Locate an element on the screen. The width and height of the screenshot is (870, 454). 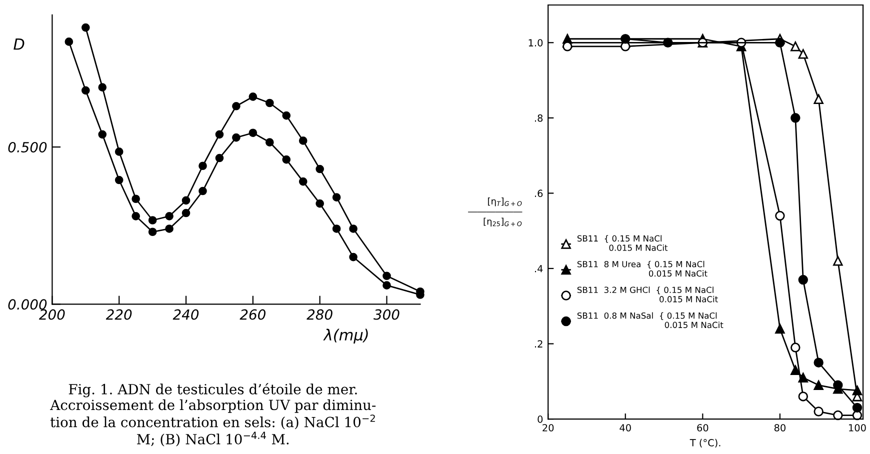
legend-label: SB11 3.2 M GHCl { 0.15 M NaCl 0.015 M NaCit is located at coordinates (647, 294).